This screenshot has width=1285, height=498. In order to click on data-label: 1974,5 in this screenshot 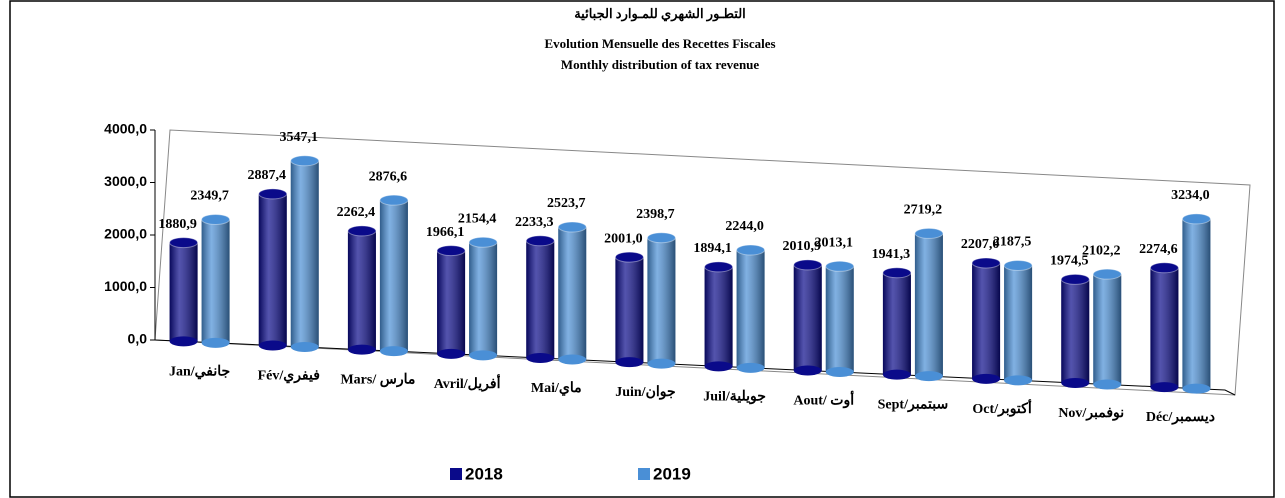, I will do `click(1069, 261)`.